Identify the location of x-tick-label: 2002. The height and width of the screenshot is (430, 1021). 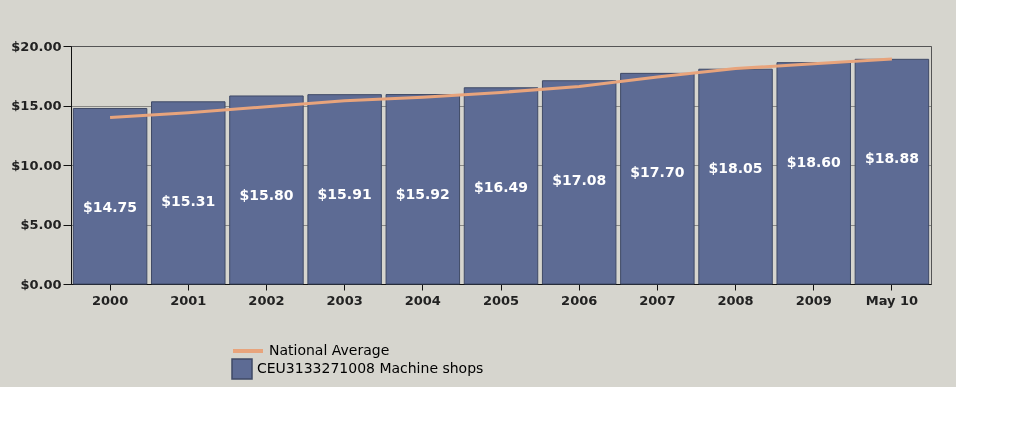
(266, 300).